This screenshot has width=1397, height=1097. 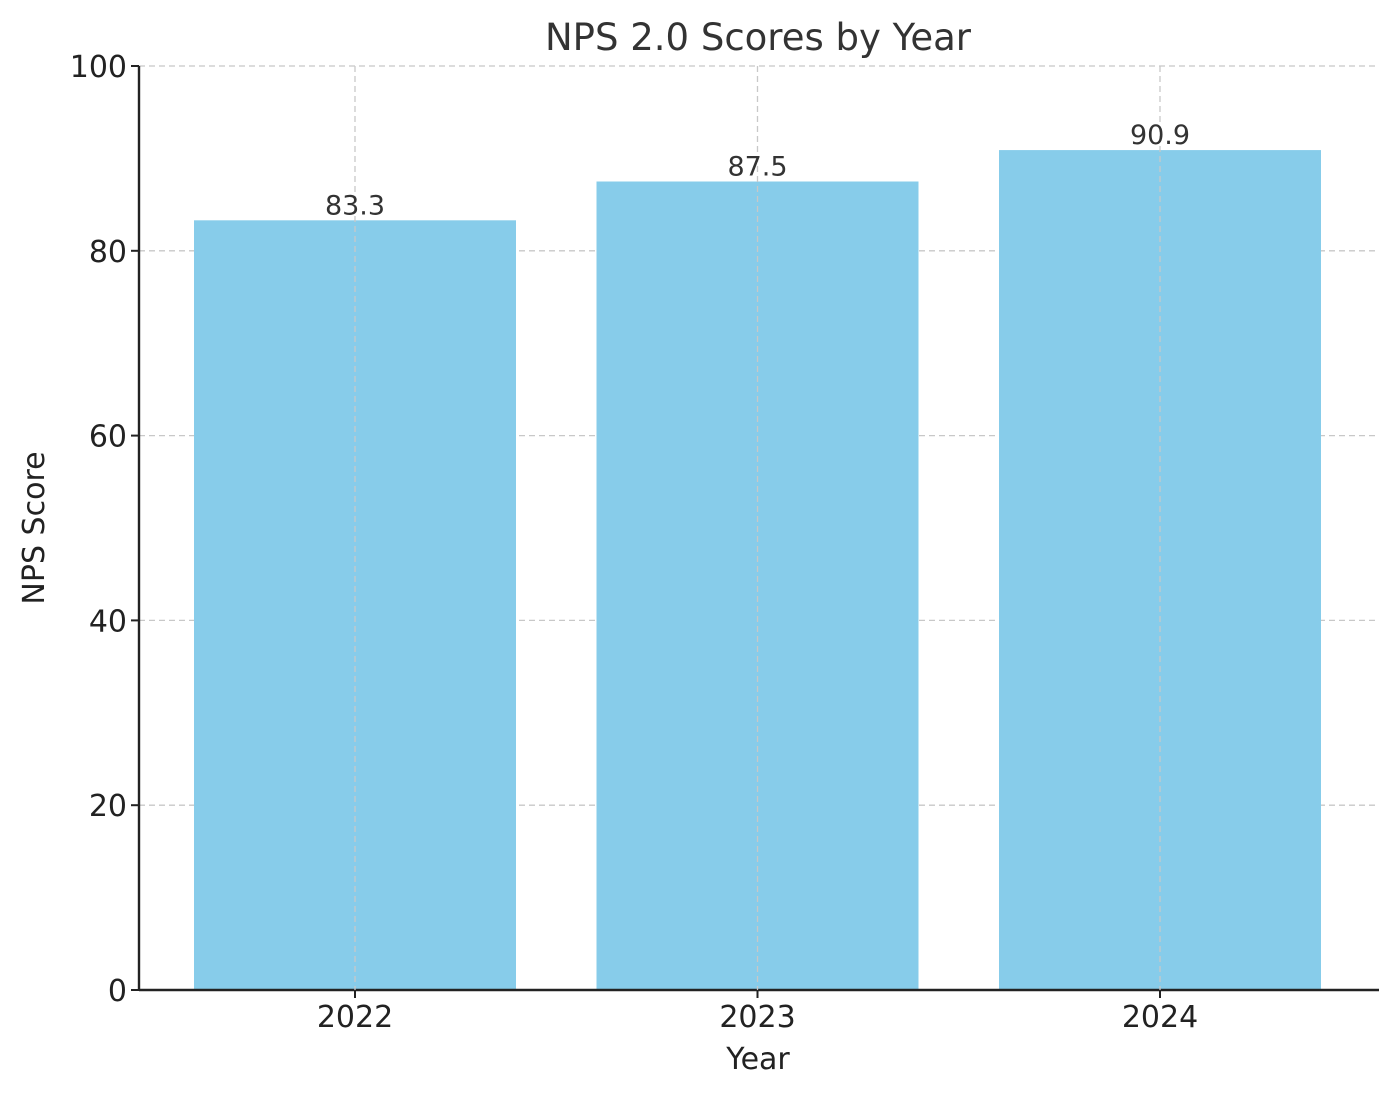 What do you see at coordinates (108, 437) in the screenshot?
I see `y-tick-label: 60` at bounding box center [108, 437].